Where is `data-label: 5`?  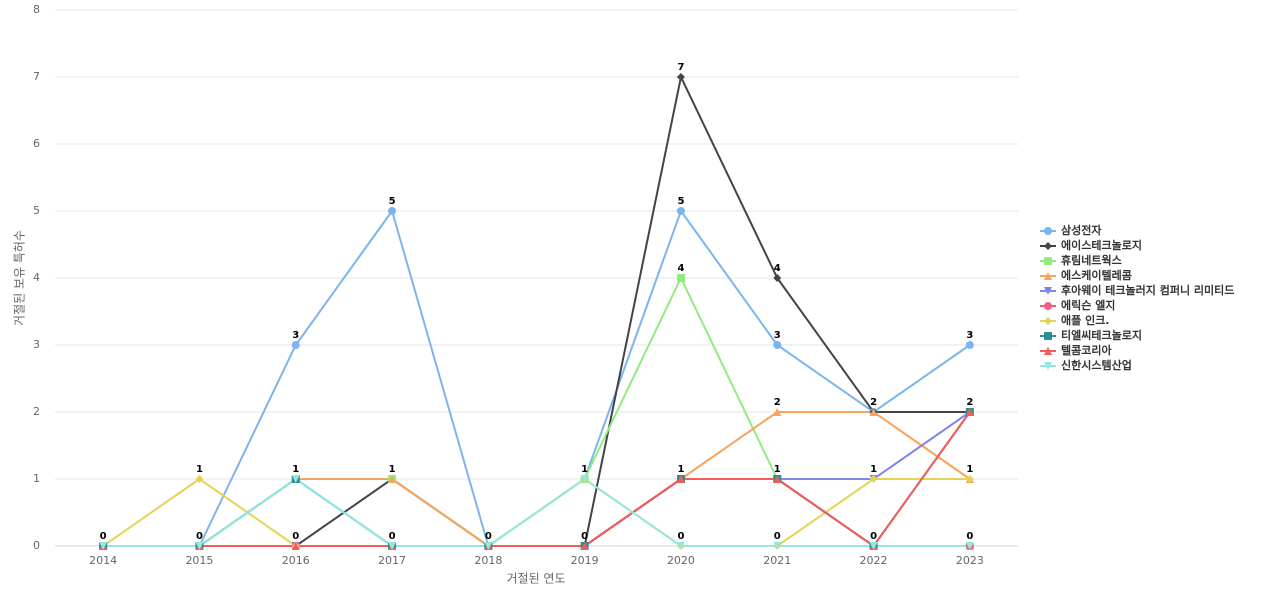
data-label: 5 is located at coordinates (392, 201).